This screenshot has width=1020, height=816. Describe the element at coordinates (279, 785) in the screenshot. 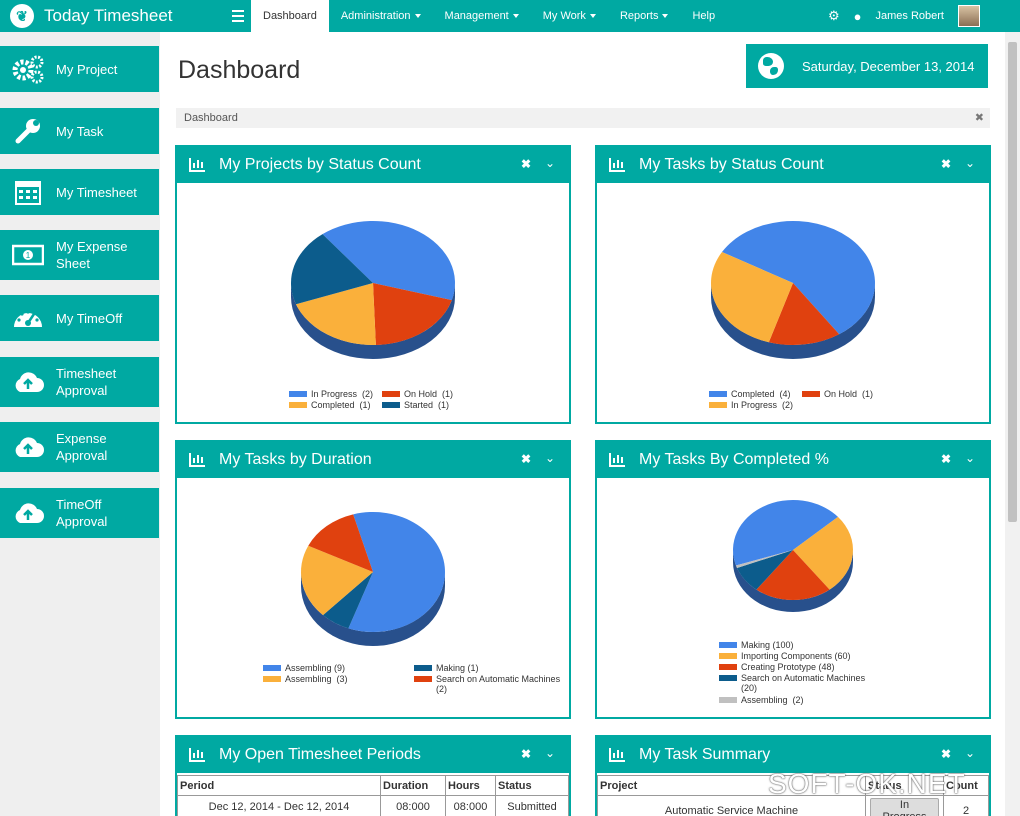

I see `column-header: Period` at that location.